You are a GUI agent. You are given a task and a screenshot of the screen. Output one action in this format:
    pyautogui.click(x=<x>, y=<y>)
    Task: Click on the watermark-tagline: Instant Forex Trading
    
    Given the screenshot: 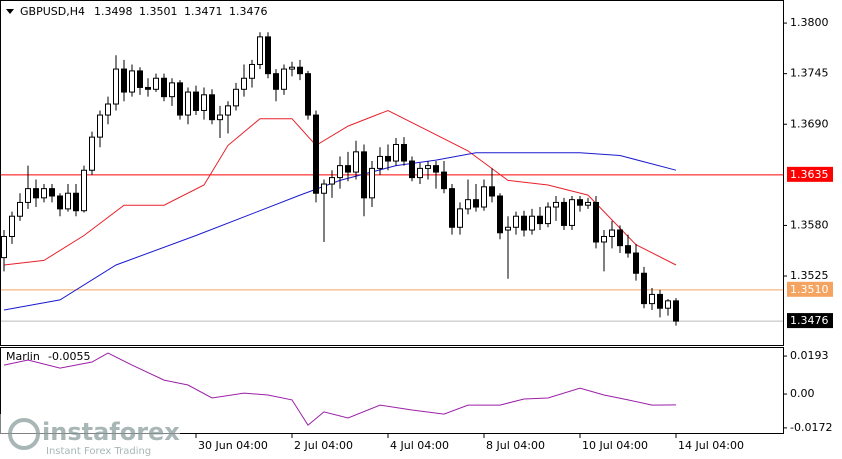 What is the action you would take?
    pyautogui.click(x=98, y=451)
    